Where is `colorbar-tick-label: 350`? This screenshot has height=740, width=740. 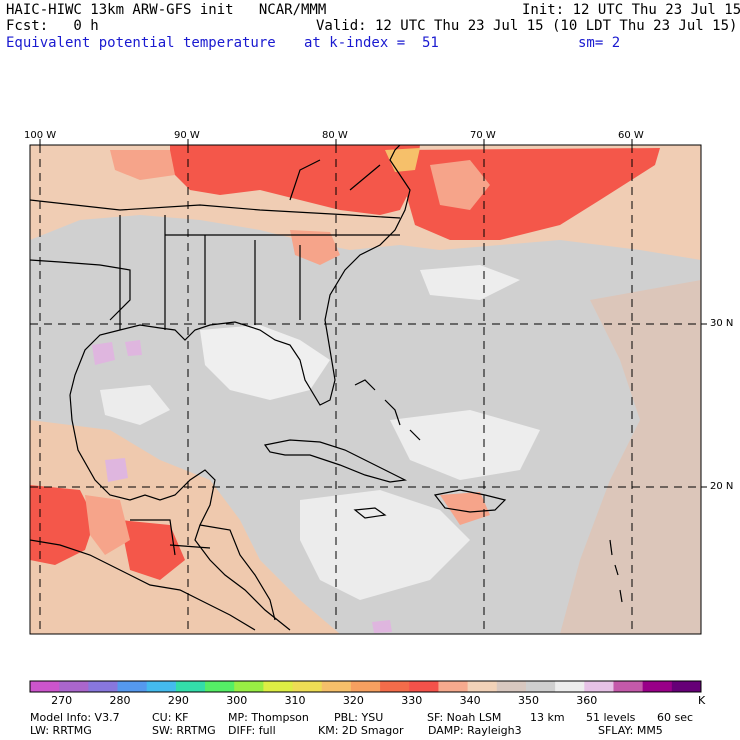 colorbar-tick-label: 350 is located at coordinates (528, 700).